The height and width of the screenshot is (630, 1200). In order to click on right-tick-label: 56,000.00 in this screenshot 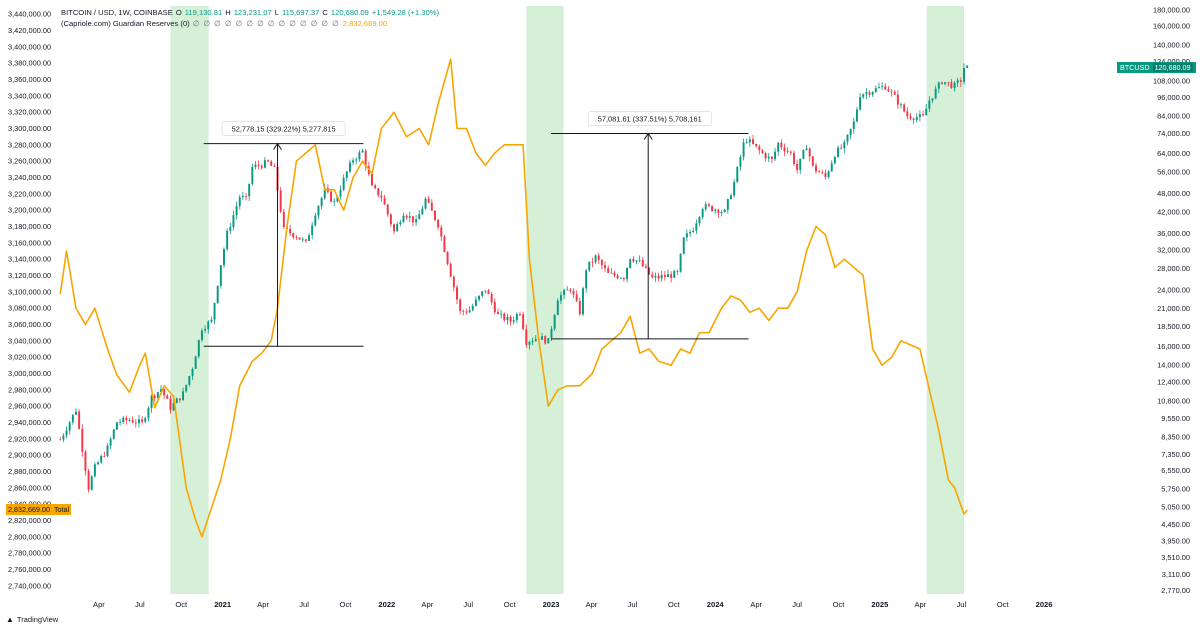, I will do `click(1173, 172)`.